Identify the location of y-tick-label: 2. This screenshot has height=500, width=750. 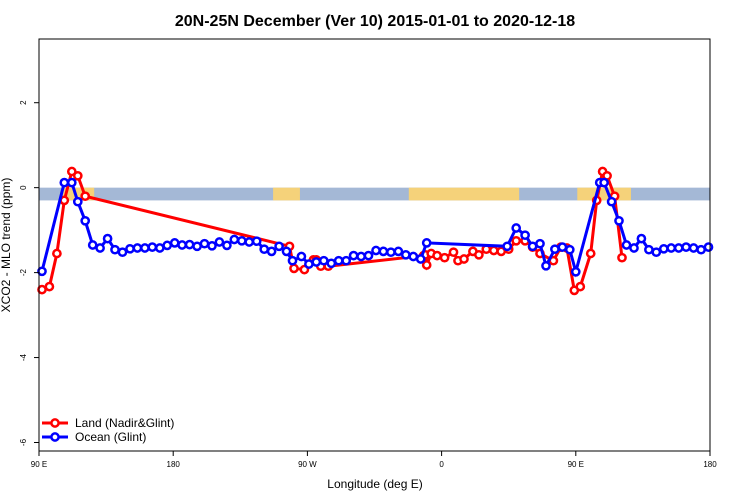
(23, 102).